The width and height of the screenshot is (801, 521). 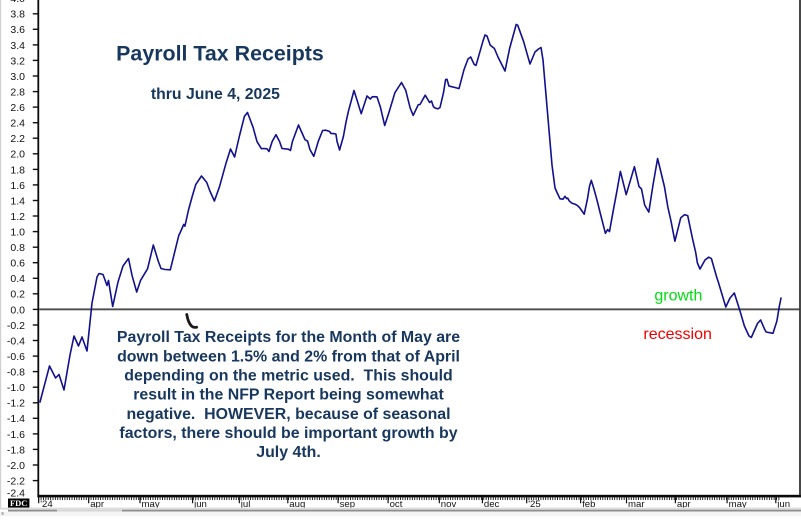 I want to click on svg-text: recession, so click(x=677, y=334).